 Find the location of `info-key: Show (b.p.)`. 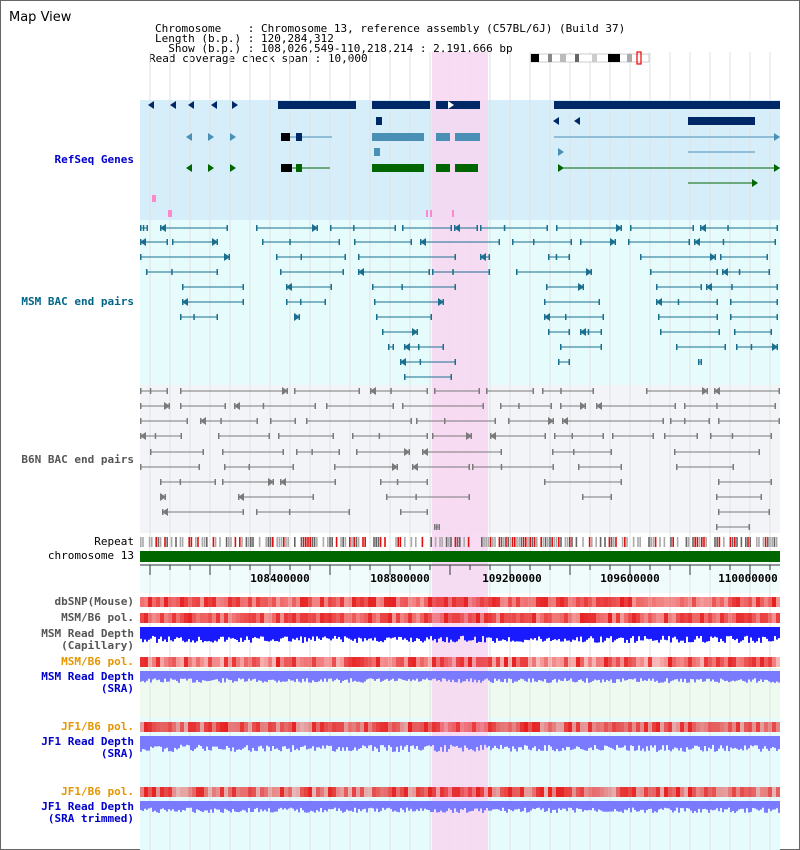

info-key: Show (b.p.) is located at coordinates (205, 48).